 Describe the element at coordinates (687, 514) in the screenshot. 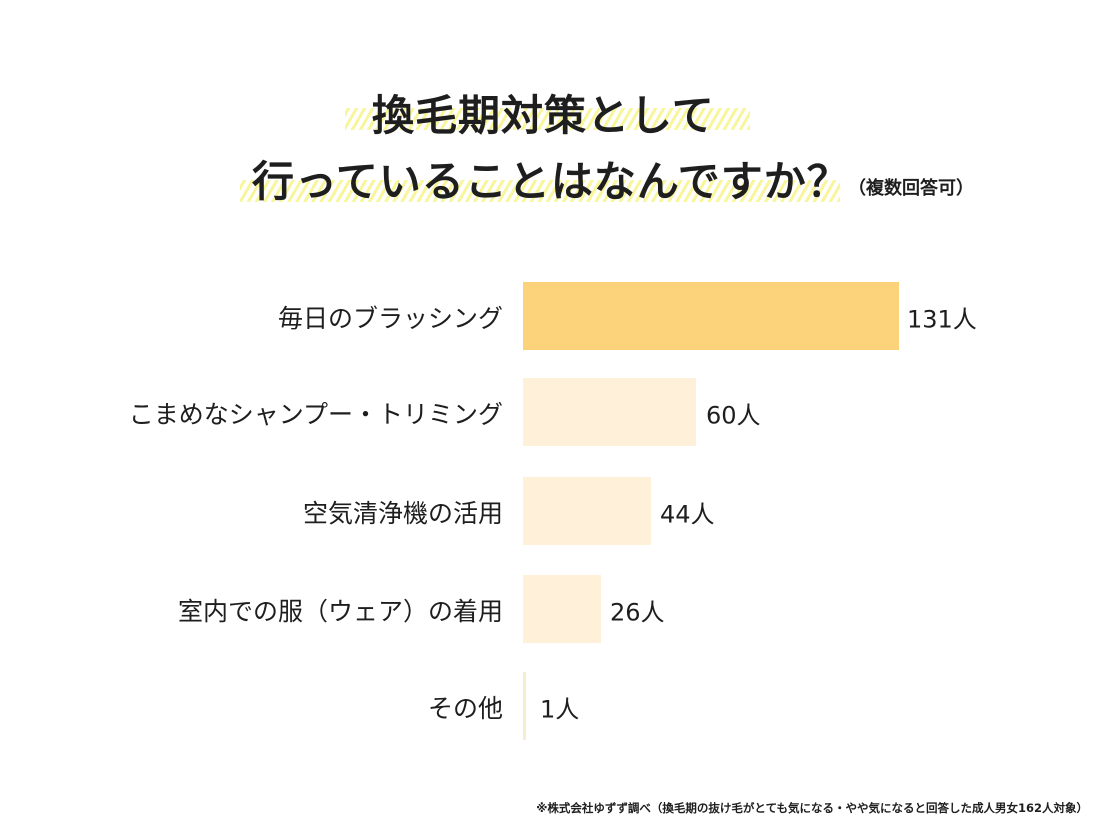

I see `value-label: 44人` at that location.